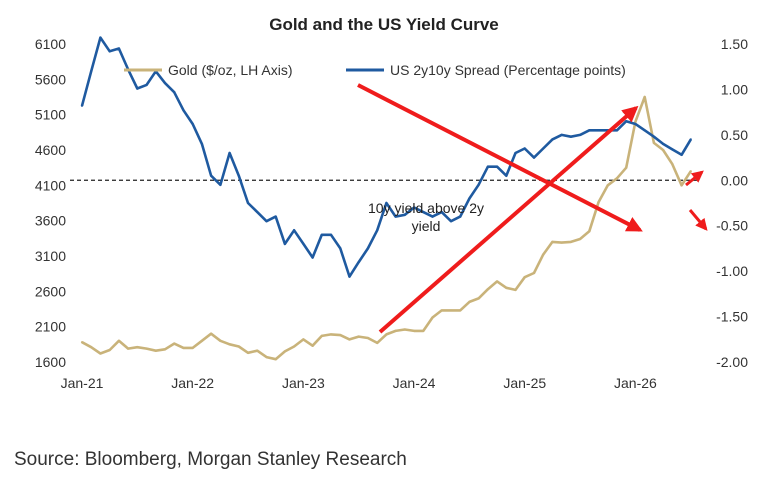 This screenshot has height=486, width=769. I want to click on left-tick-label: 6100, so click(50, 44).